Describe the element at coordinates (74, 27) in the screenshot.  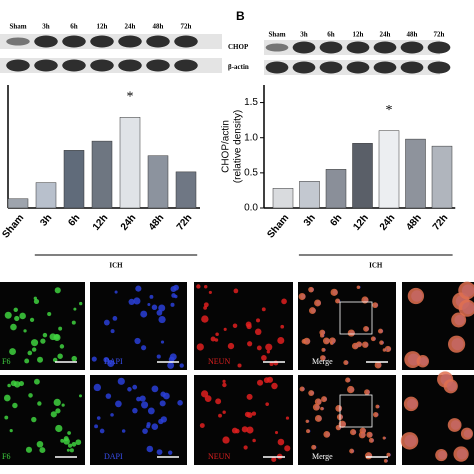
I see `lane-label: 6h` at that location.